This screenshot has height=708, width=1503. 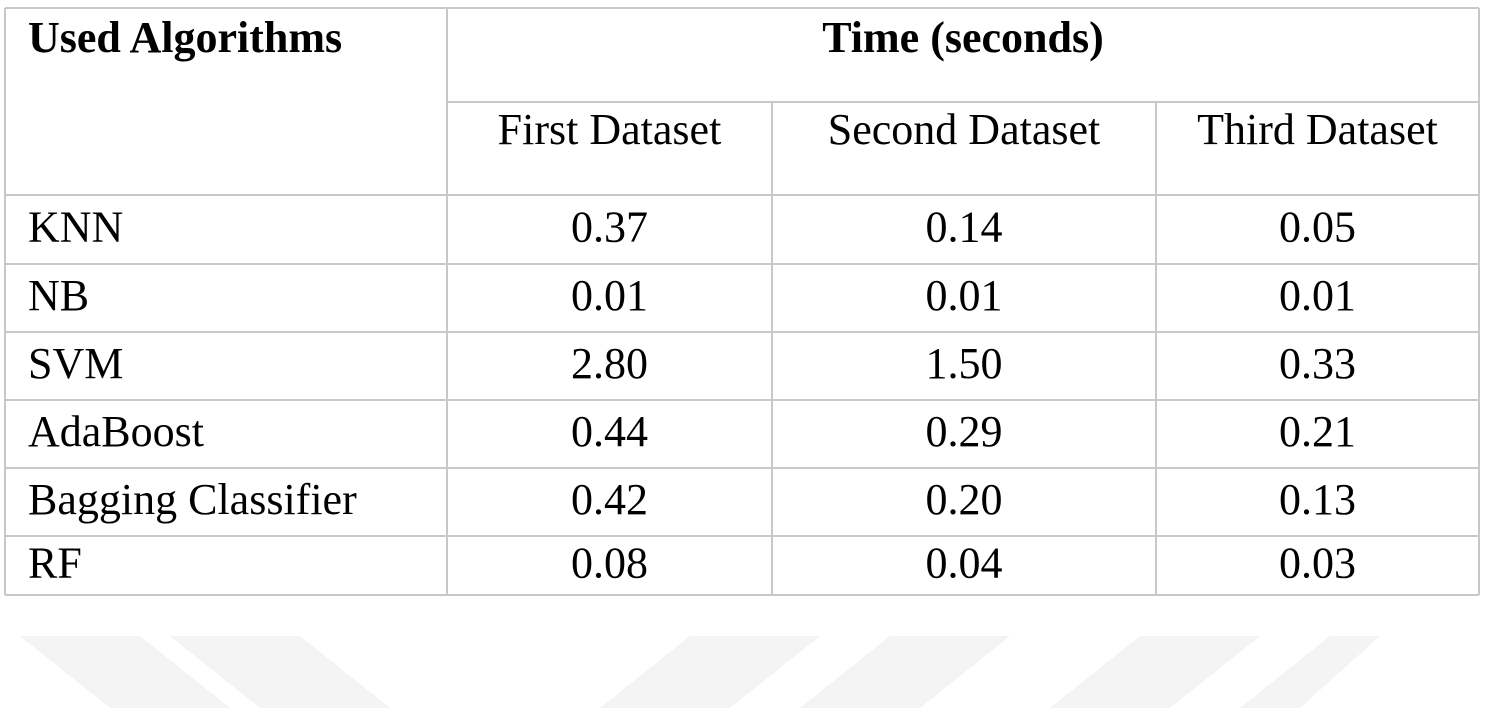 I want to click on table-cell: 0.37, so click(x=609, y=227).